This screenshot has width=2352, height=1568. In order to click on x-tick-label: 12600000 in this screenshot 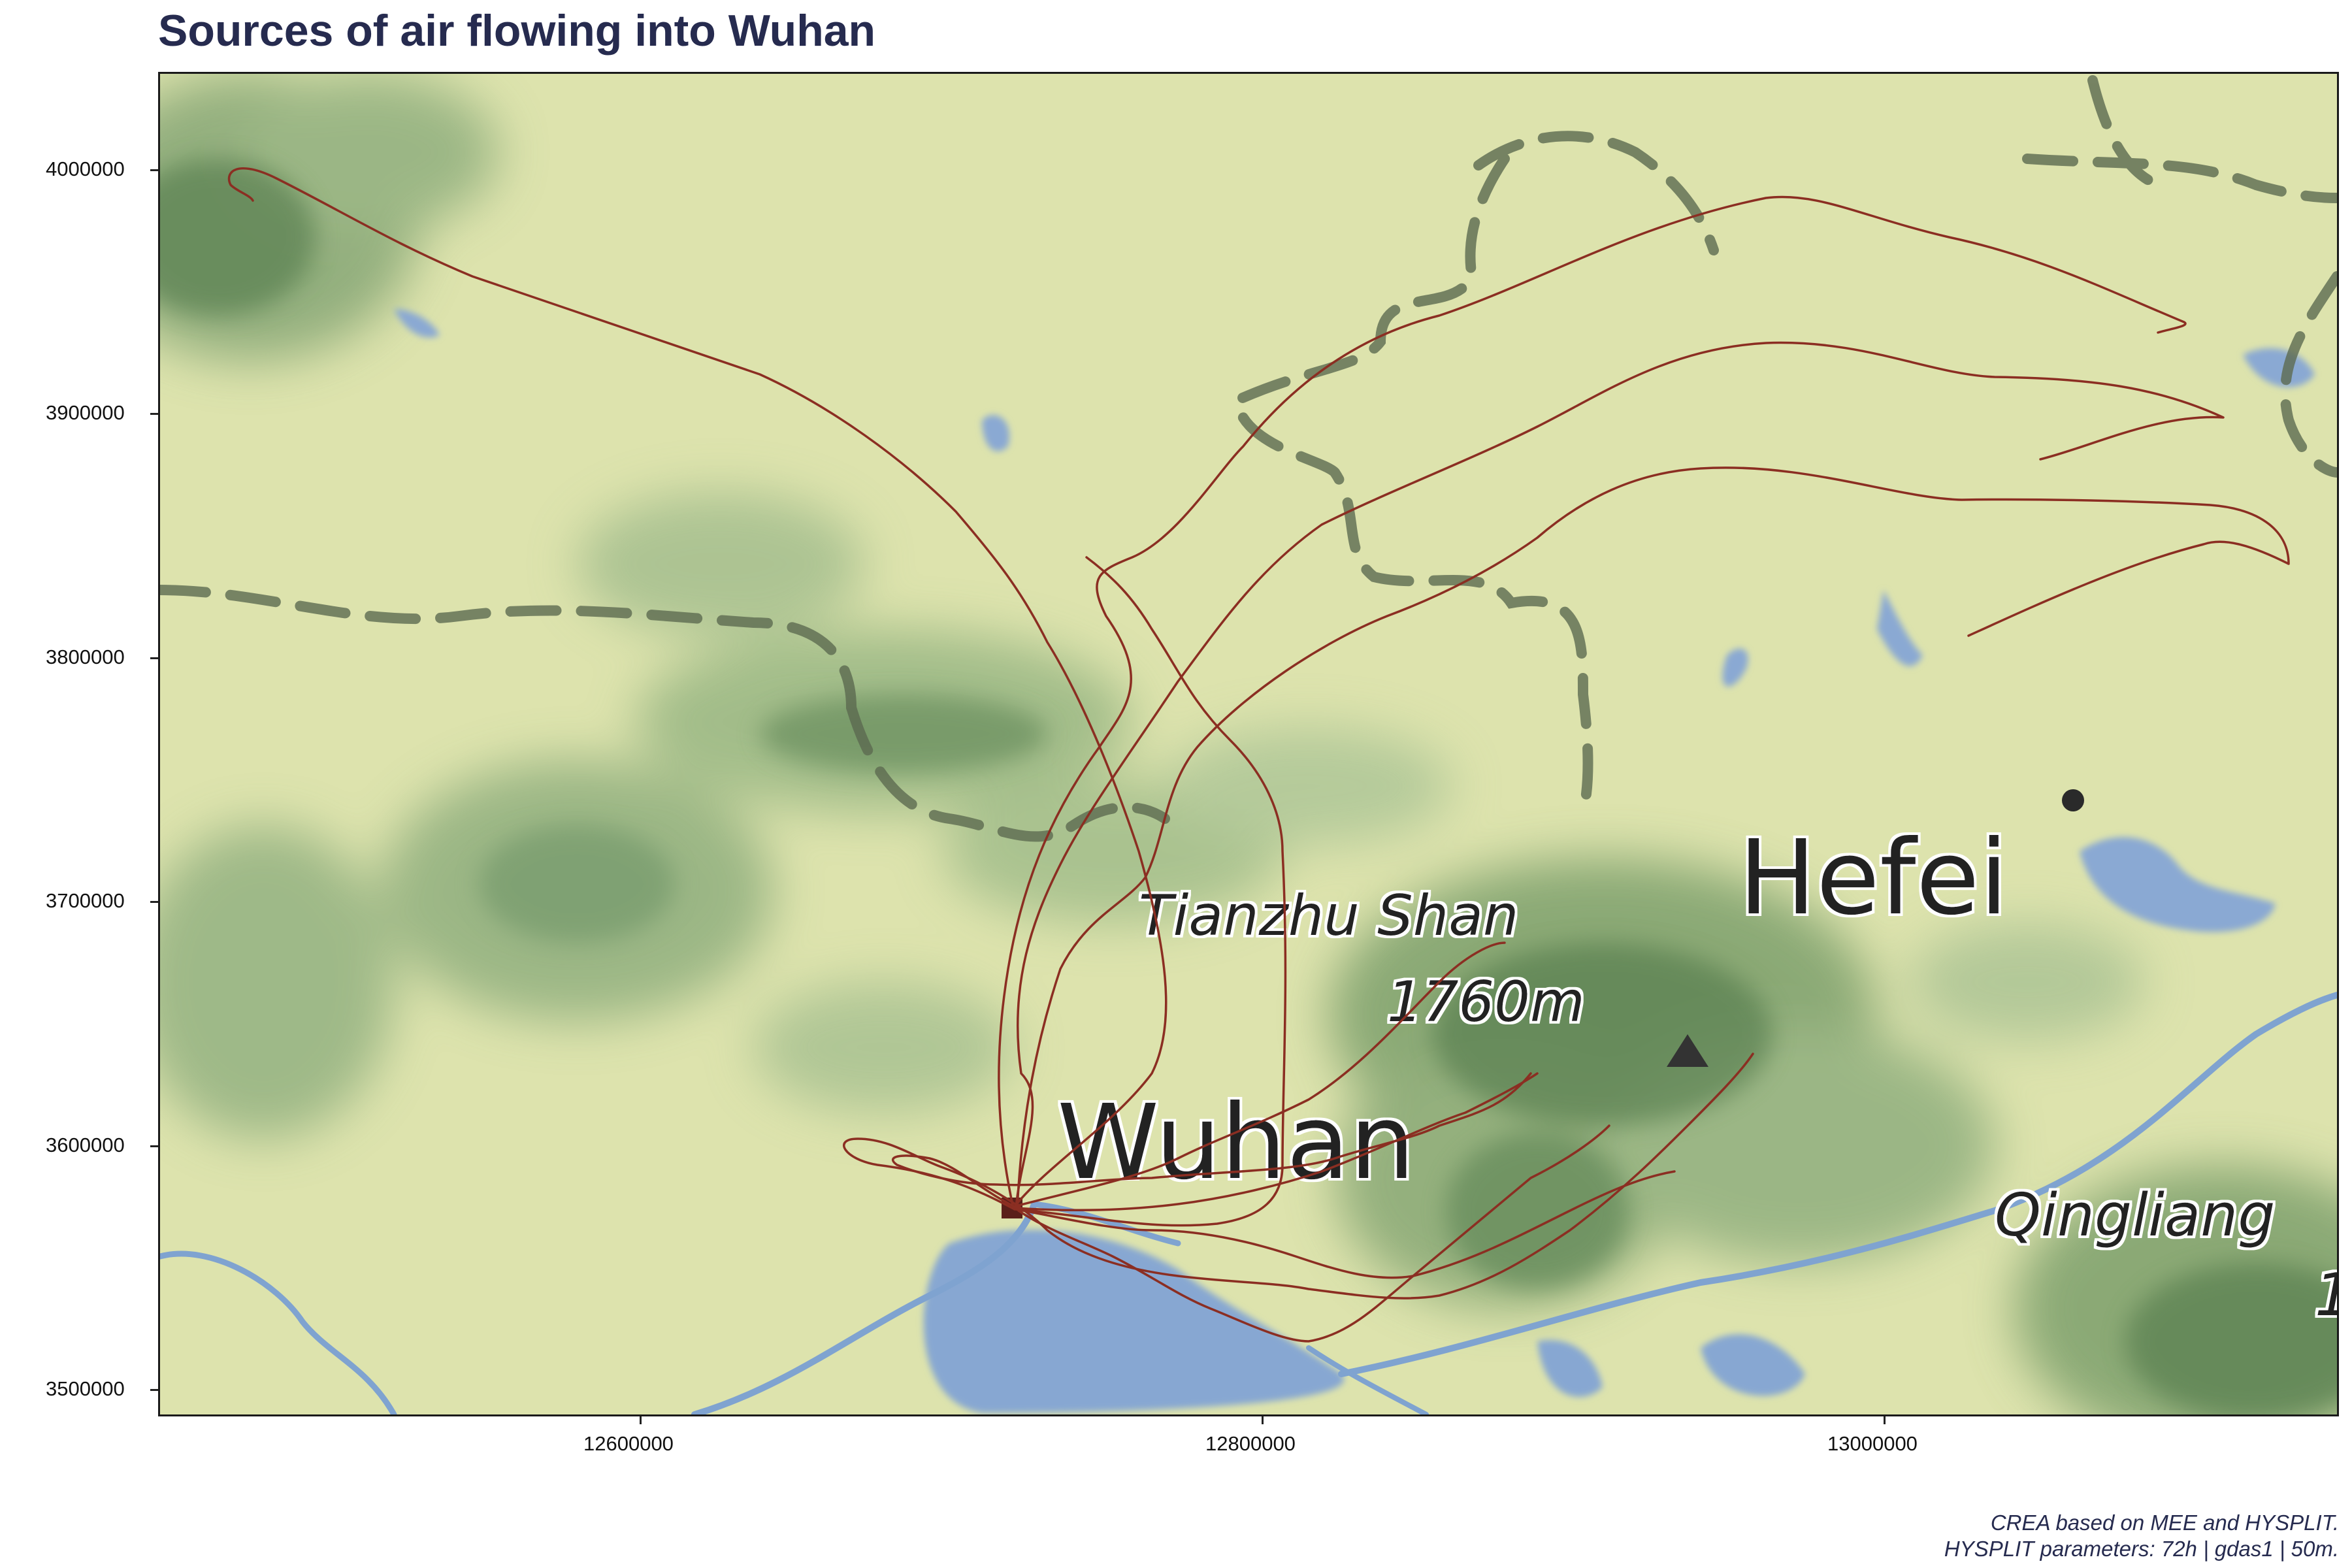, I will do `click(628, 1443)`.